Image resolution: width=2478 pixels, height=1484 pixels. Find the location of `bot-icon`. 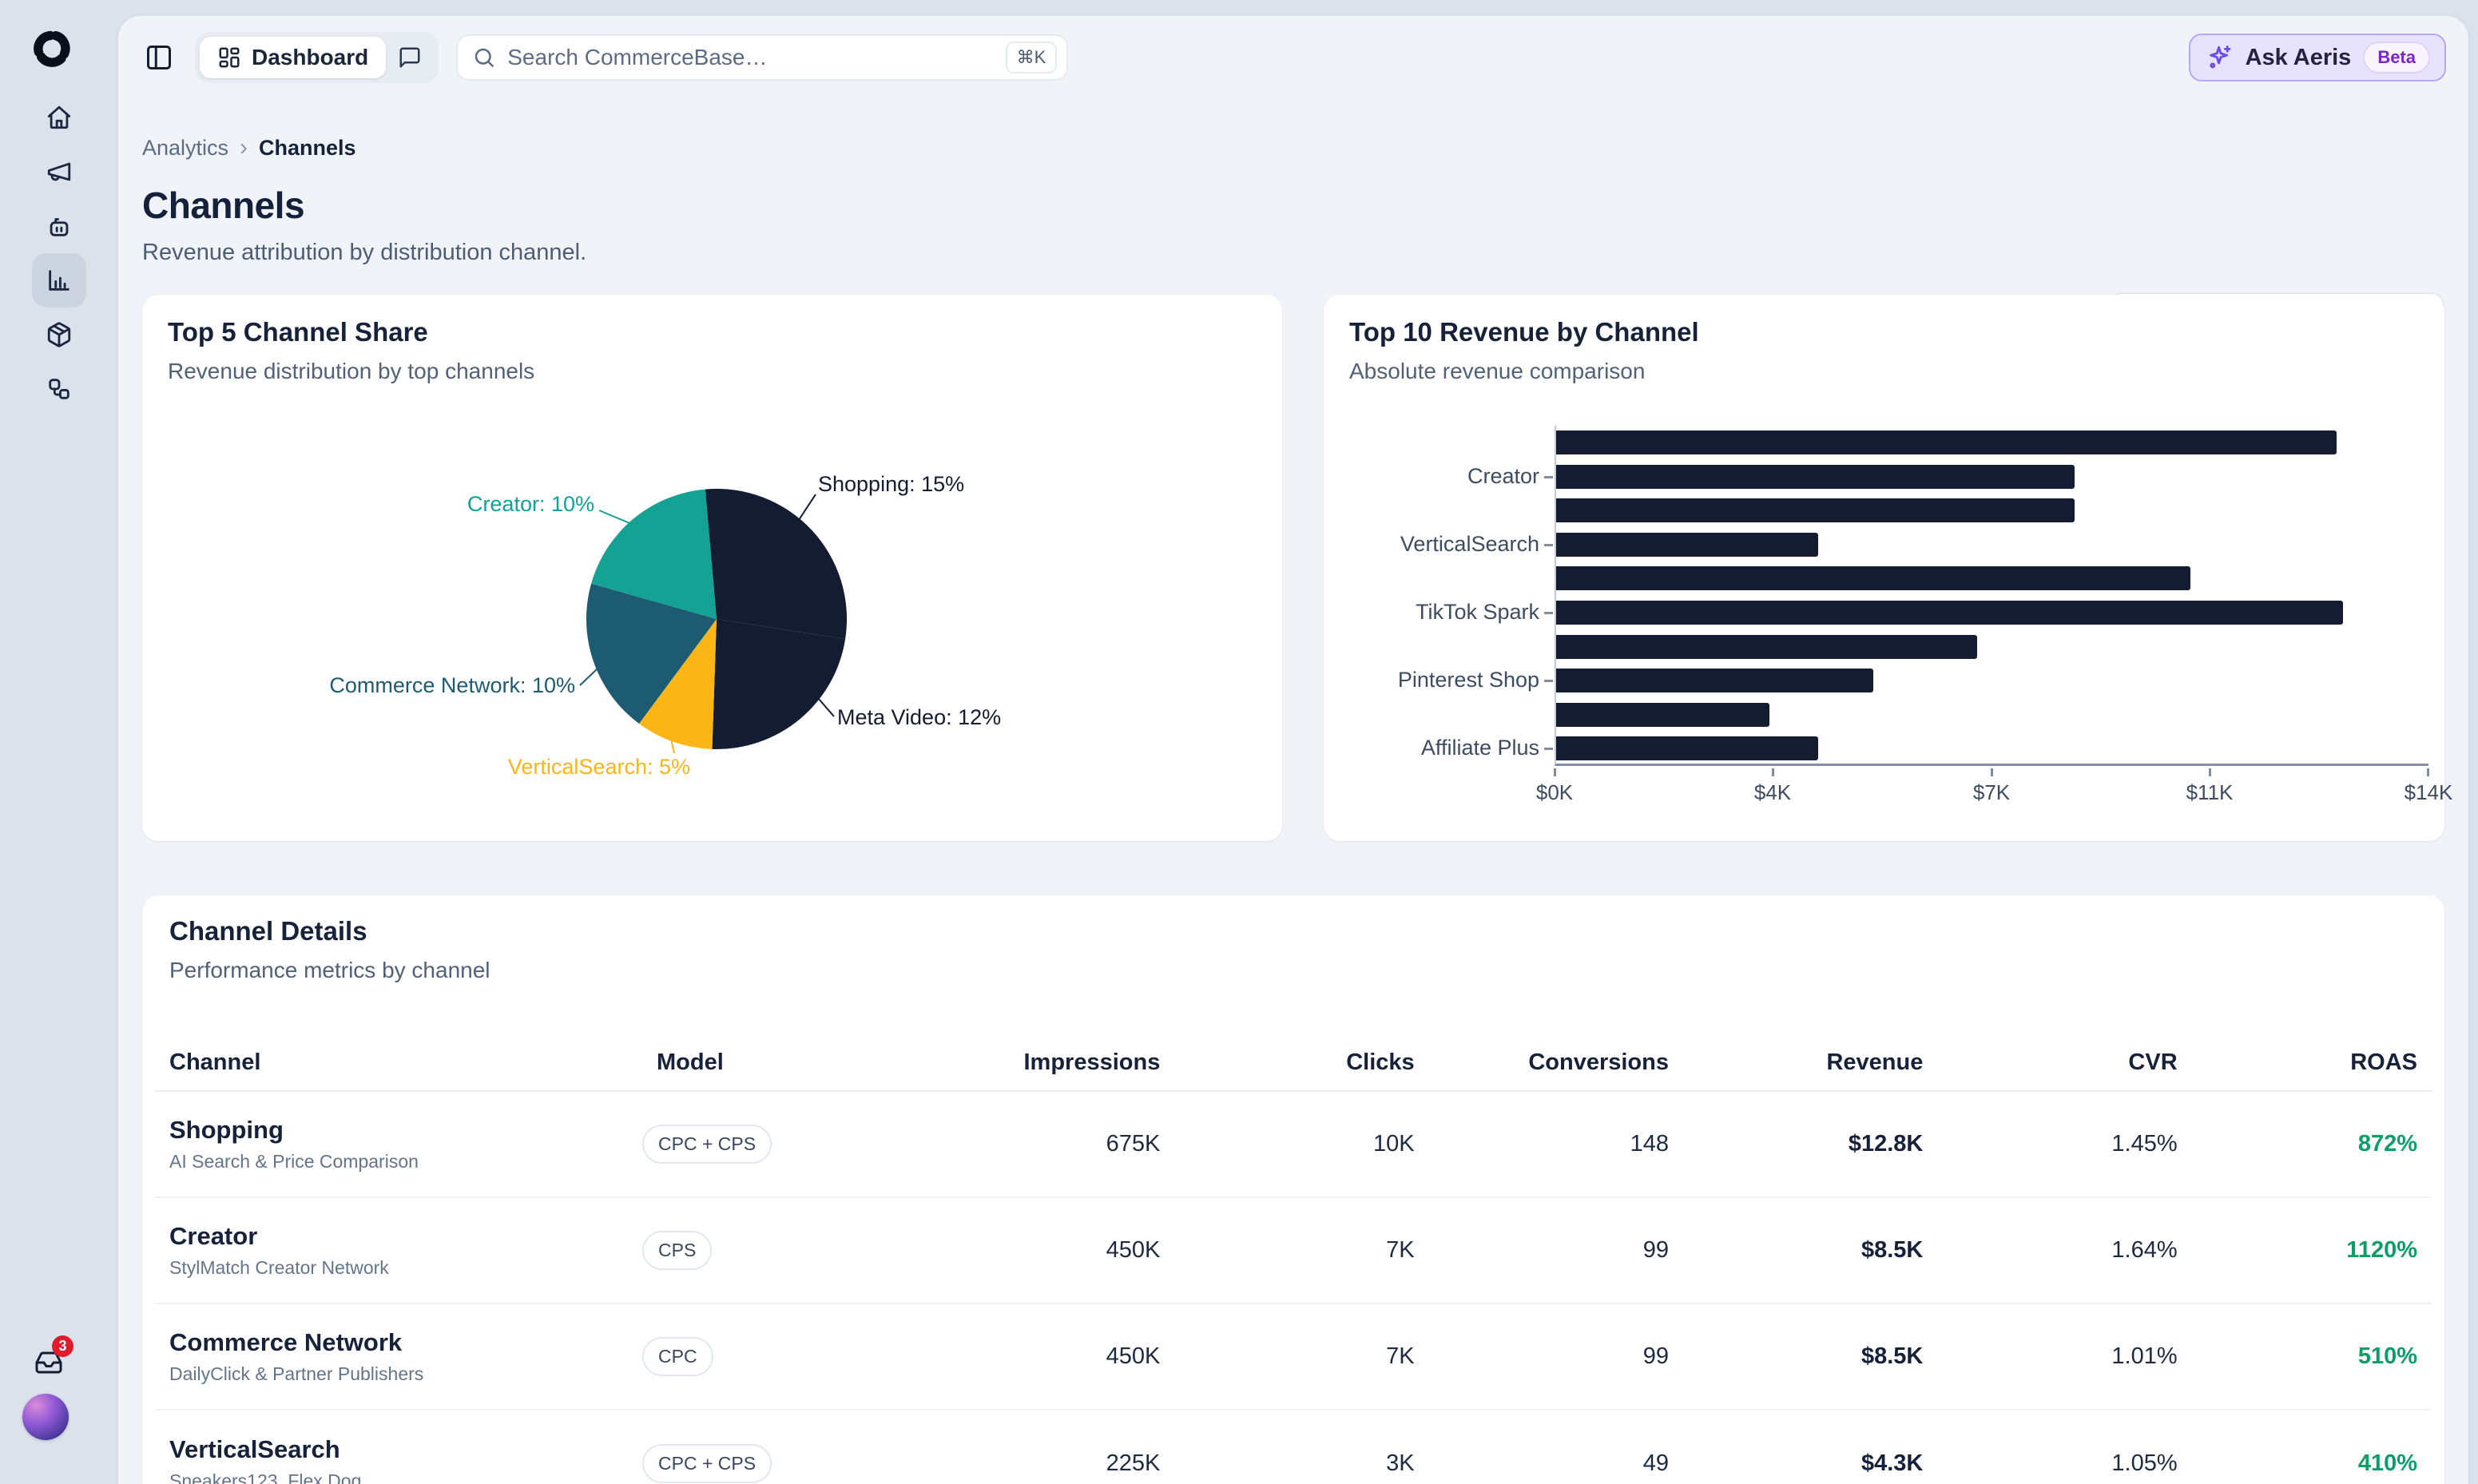

bot-icon is located at coordinates (59, 226).